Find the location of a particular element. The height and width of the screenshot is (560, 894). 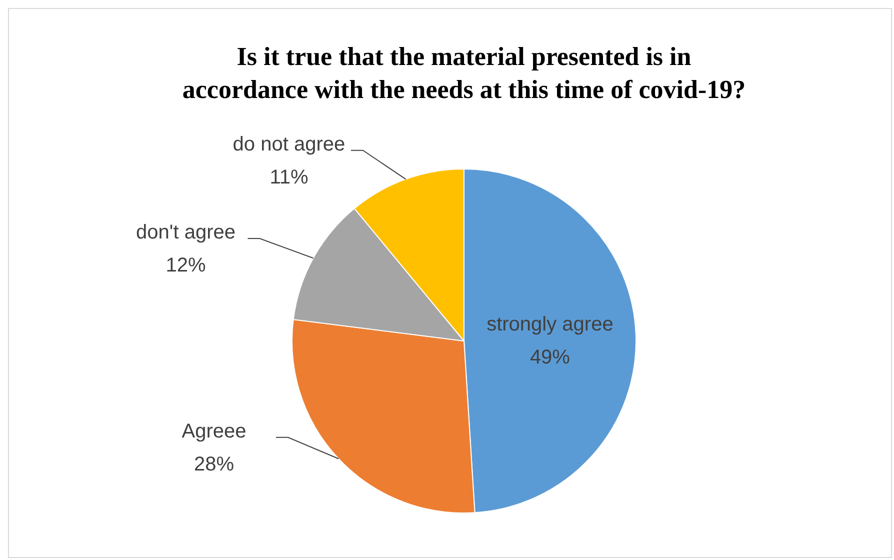

data-label: 28% is located at coordinates (214, 464).